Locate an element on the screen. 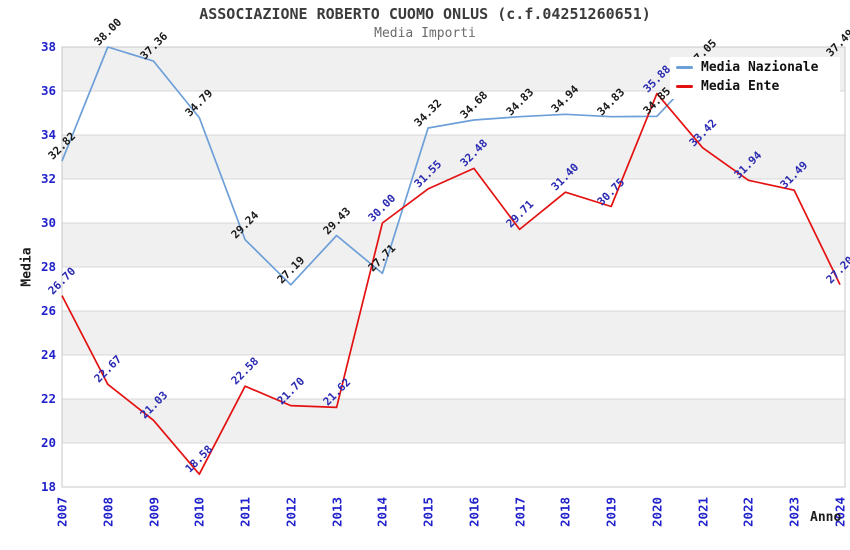 The height and width of the screenshot is (550, 850). legend-item-media-nazionale: Media Nazionale is located at coordinates (755, 67).